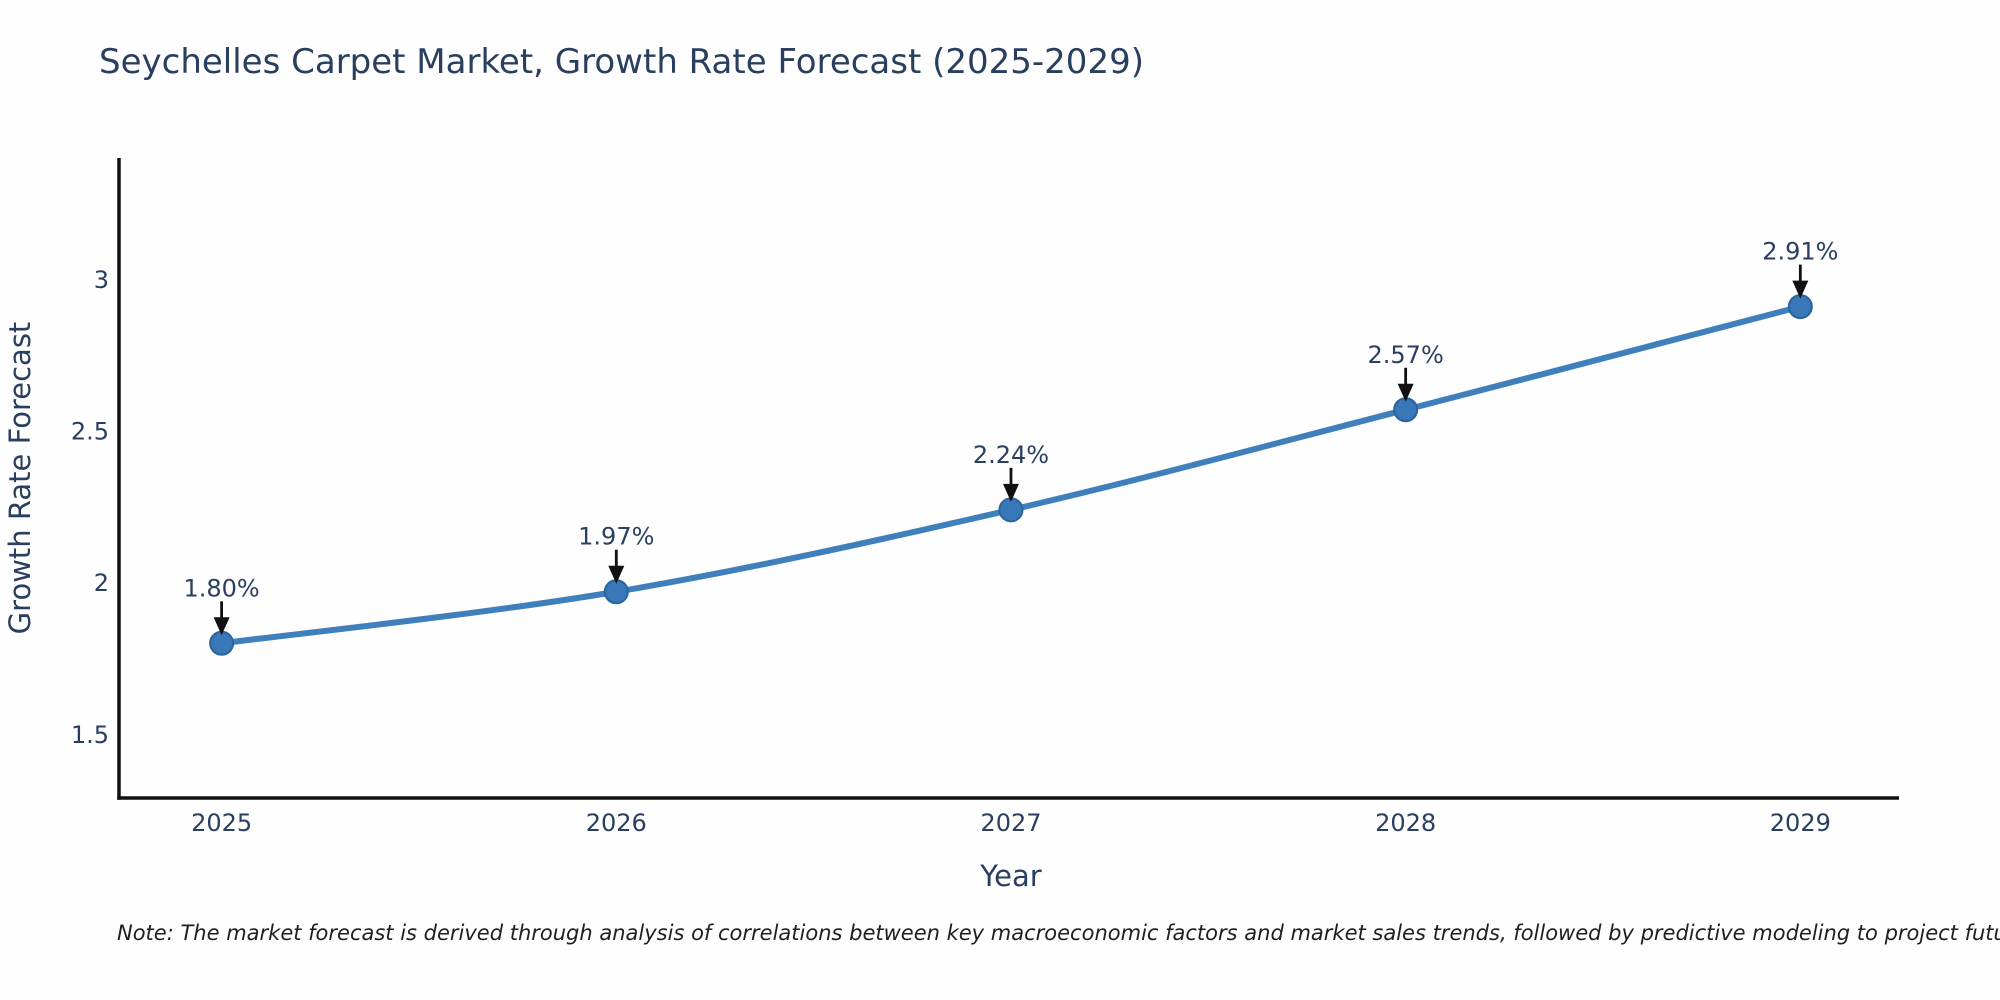 Image resolution: width=2000 pixels, height=1000 pixels. What do you see at coordinates (1800, 252) in the screenshot?
I see `point-value-label: 2.91%` at bounding box center [1800, 252].